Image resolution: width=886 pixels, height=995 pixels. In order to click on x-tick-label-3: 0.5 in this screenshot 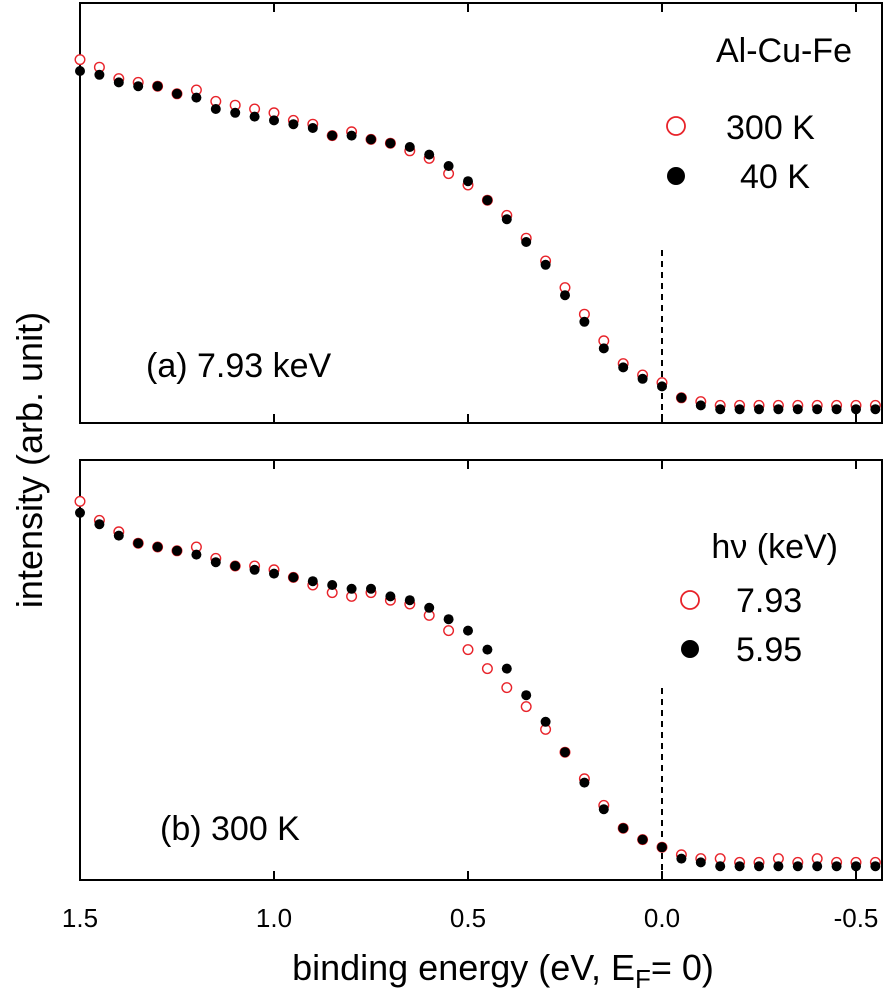, I will do `click(468, 918)`.